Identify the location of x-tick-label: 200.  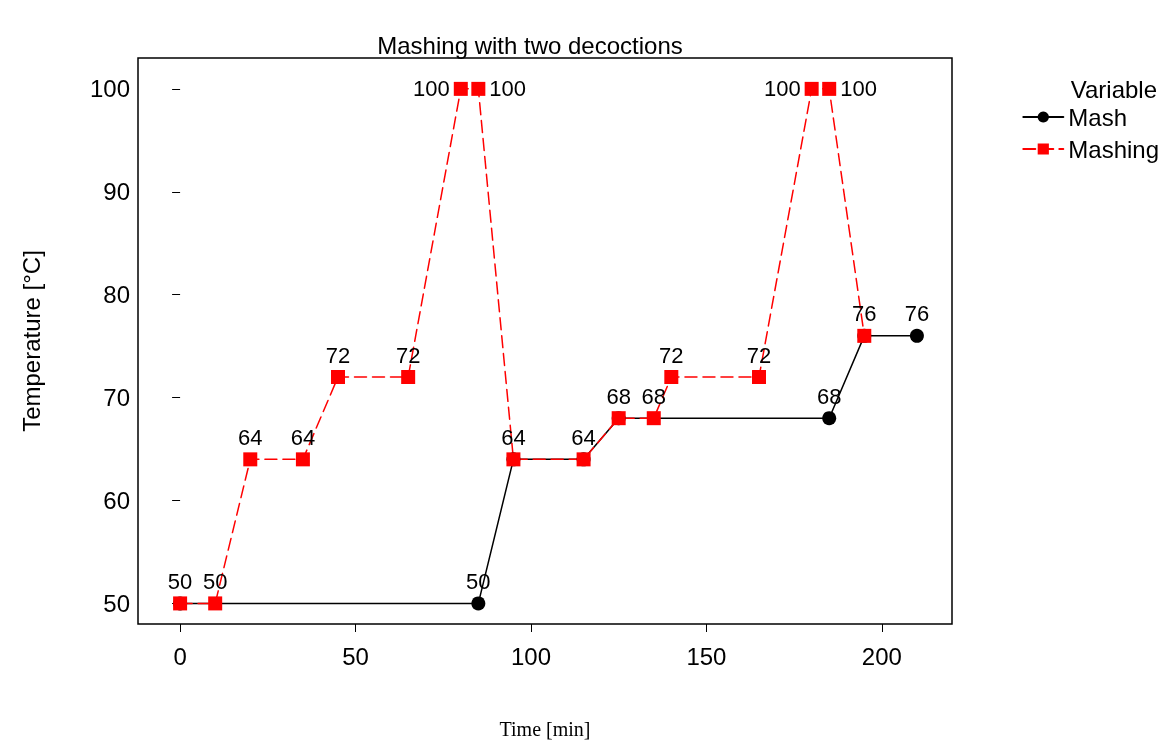
(881, 656).